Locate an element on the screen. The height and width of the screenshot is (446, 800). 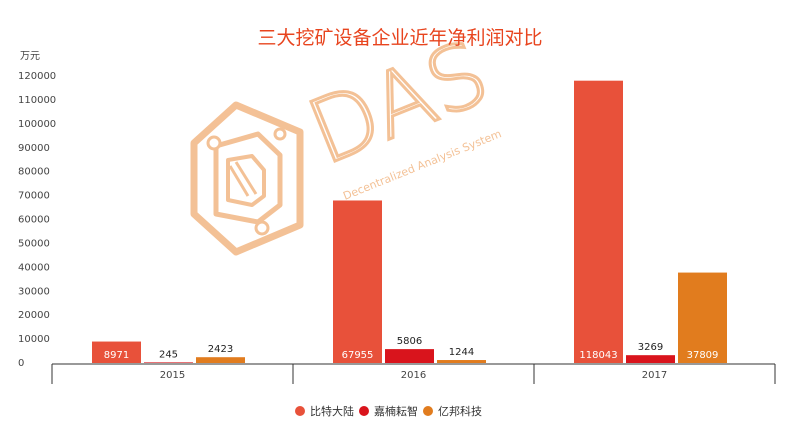
data-label: 245 is located at coordinates (168, 354).